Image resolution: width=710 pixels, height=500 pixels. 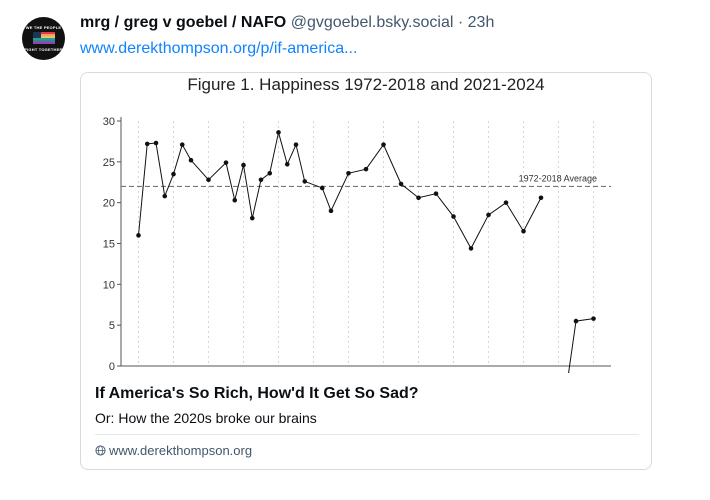 What do you see at coordinates (181, 450) in the screenshot?
I see `card-domain-text: www.derekthompson.org` at bounding box center [181, 450].